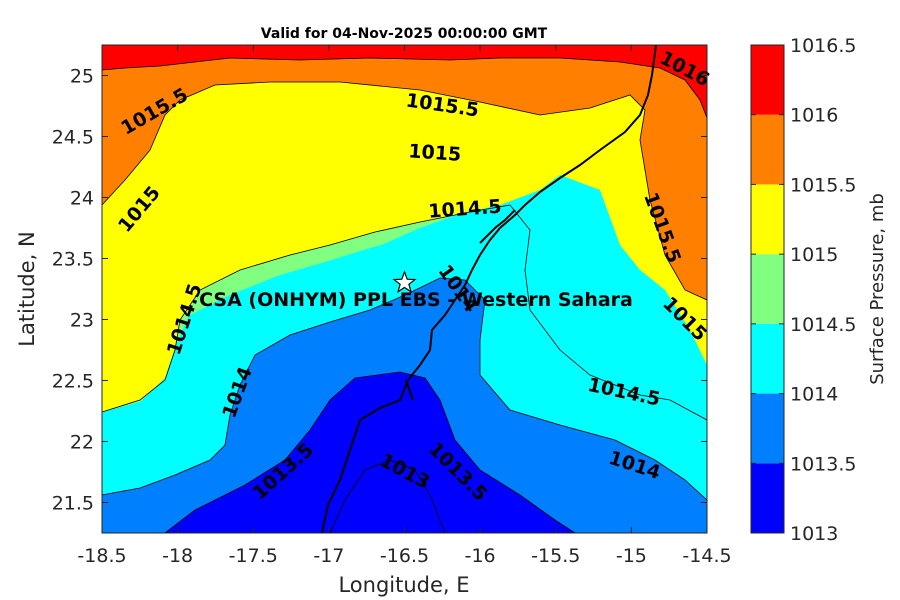 This screenshot has width=900, height=600. Describe the element at coordinates (404, 34) in the screenshot. I see `plot-title: Valid for 04-Nov-2025 00:00:00 GMT` at that location.